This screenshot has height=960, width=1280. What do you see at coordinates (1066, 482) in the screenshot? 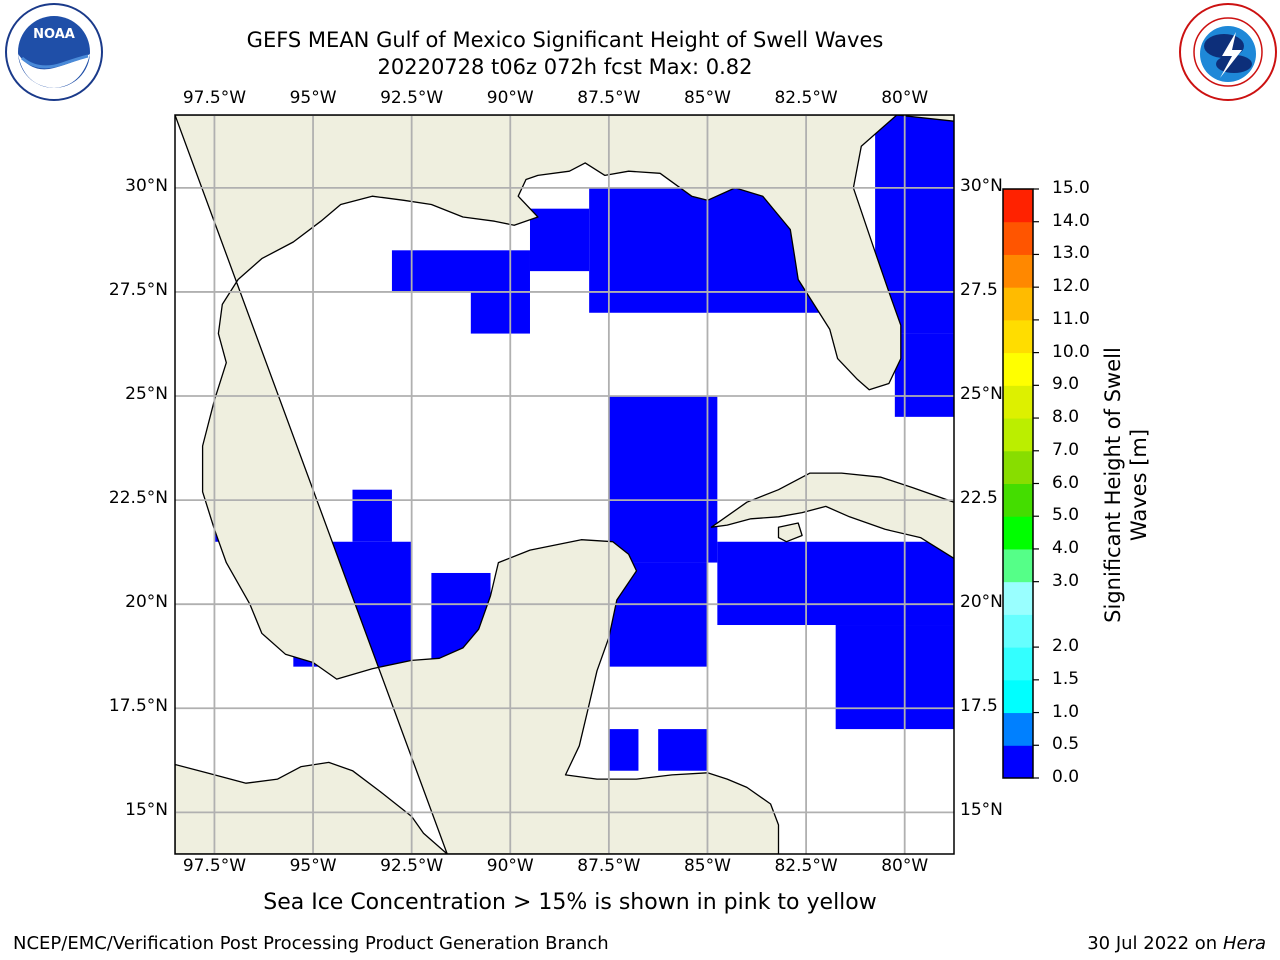
I see `colorbar-label-8: 6.0` at bounding box center [1066, 482].